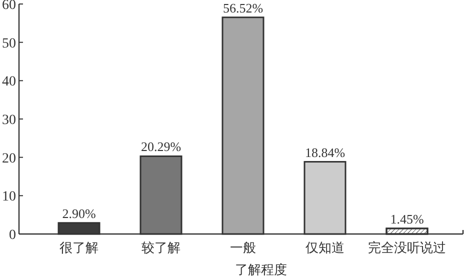  What do you see at coordinates (79, 247) in the screenshot?
I see `x-tick-label: 很了解` at bounding box center [79, 247].